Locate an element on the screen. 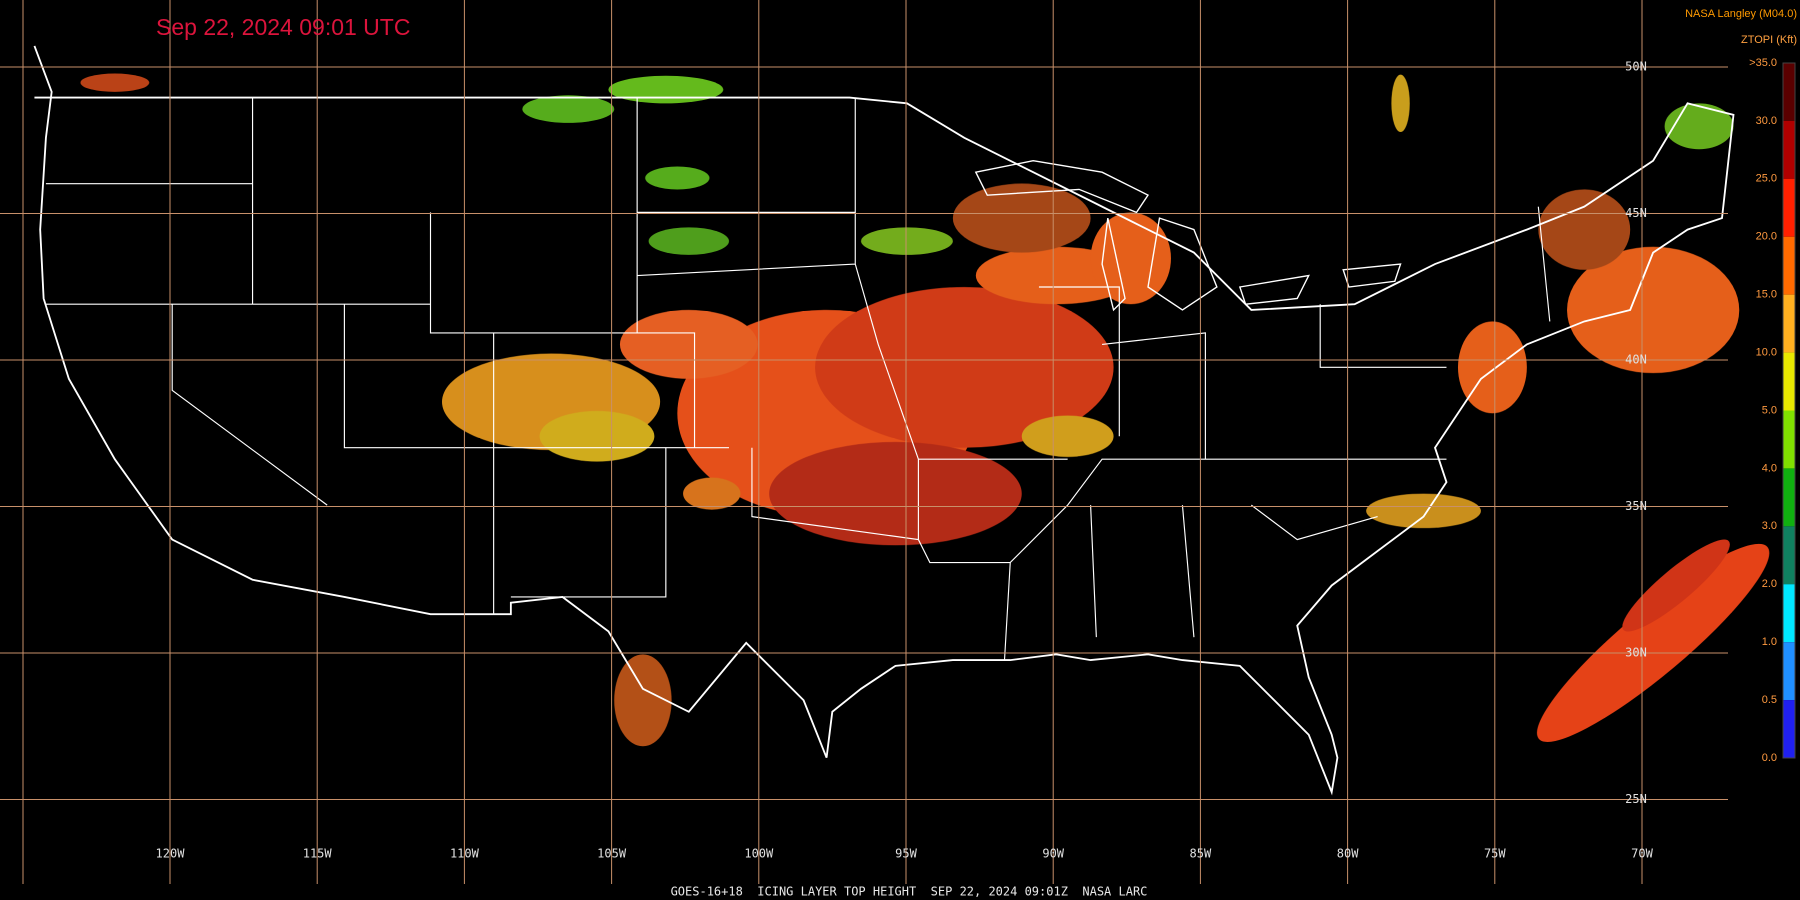  longitude-label: 105W is located at coordinates (612, 854).